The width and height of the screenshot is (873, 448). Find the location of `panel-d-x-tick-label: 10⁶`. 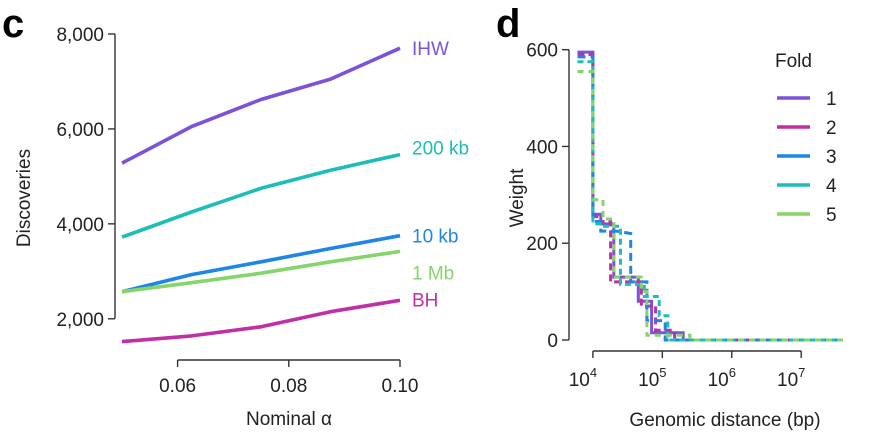

panel-d-x-tick-label: 10⁶ is located at coordinates (722, 378).